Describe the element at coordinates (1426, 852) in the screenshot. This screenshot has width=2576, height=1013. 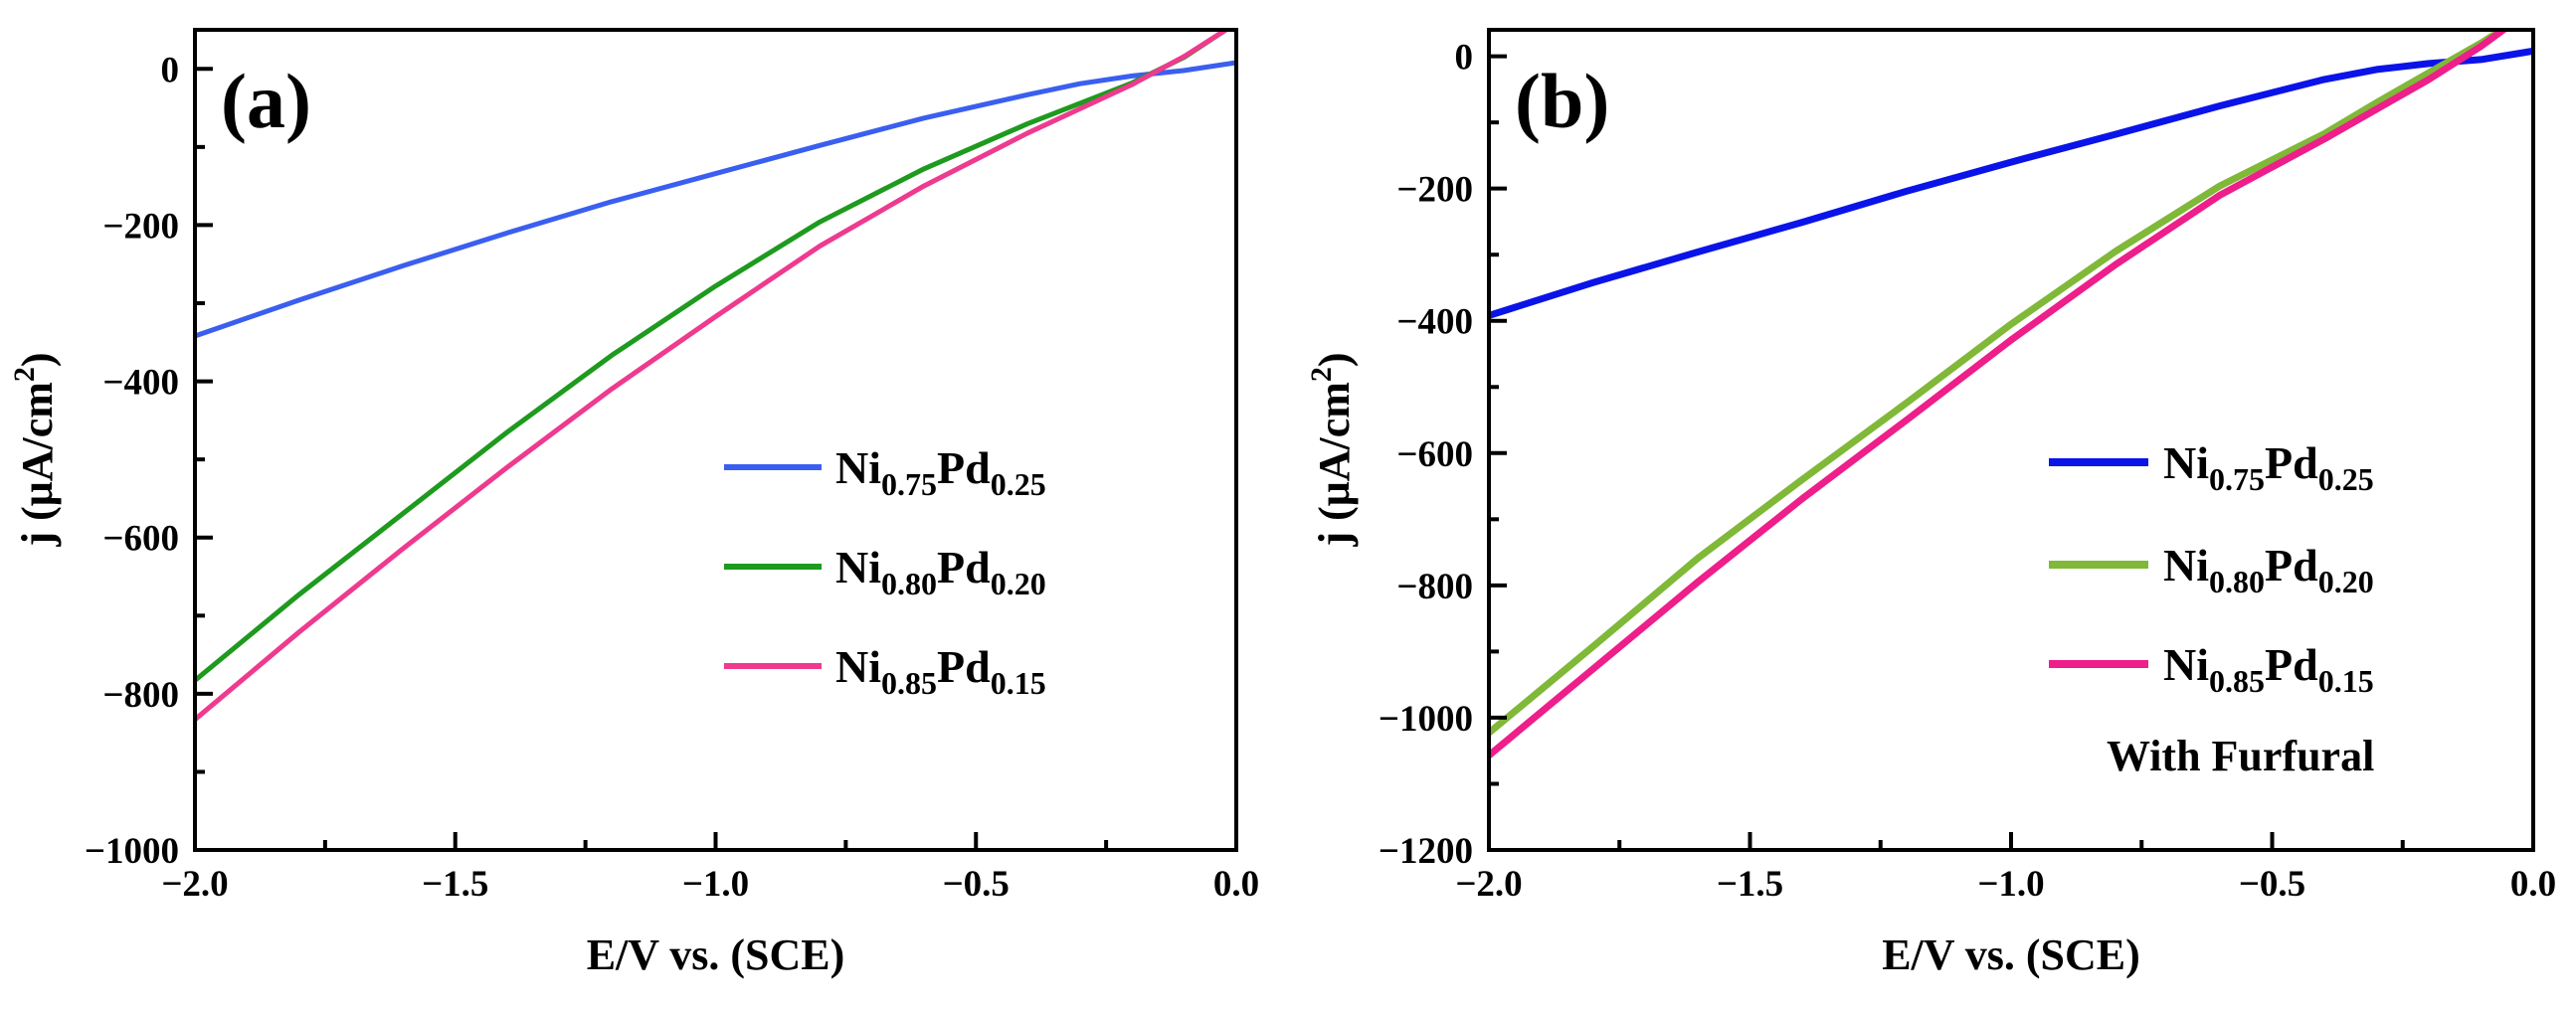
I see `y-tick-label: −1200` at that location.